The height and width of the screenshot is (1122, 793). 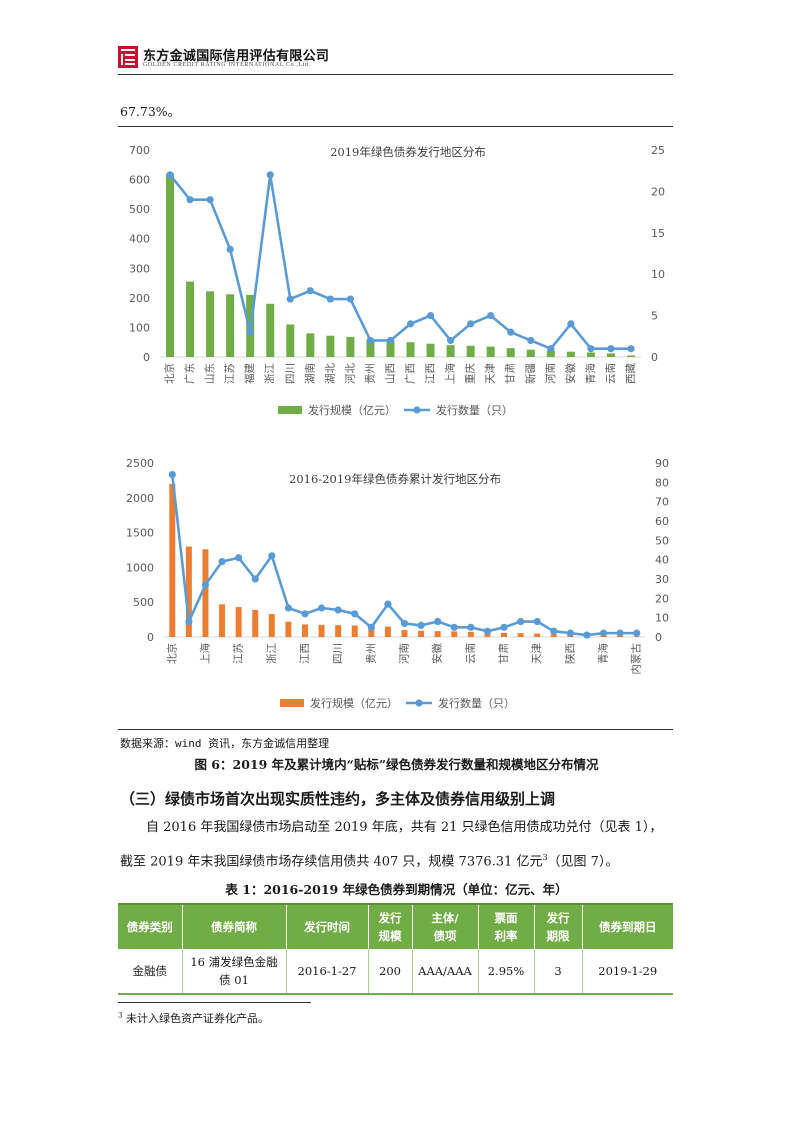 I want to click on y-right-tick-label: 5, so click(x=654, y=316).